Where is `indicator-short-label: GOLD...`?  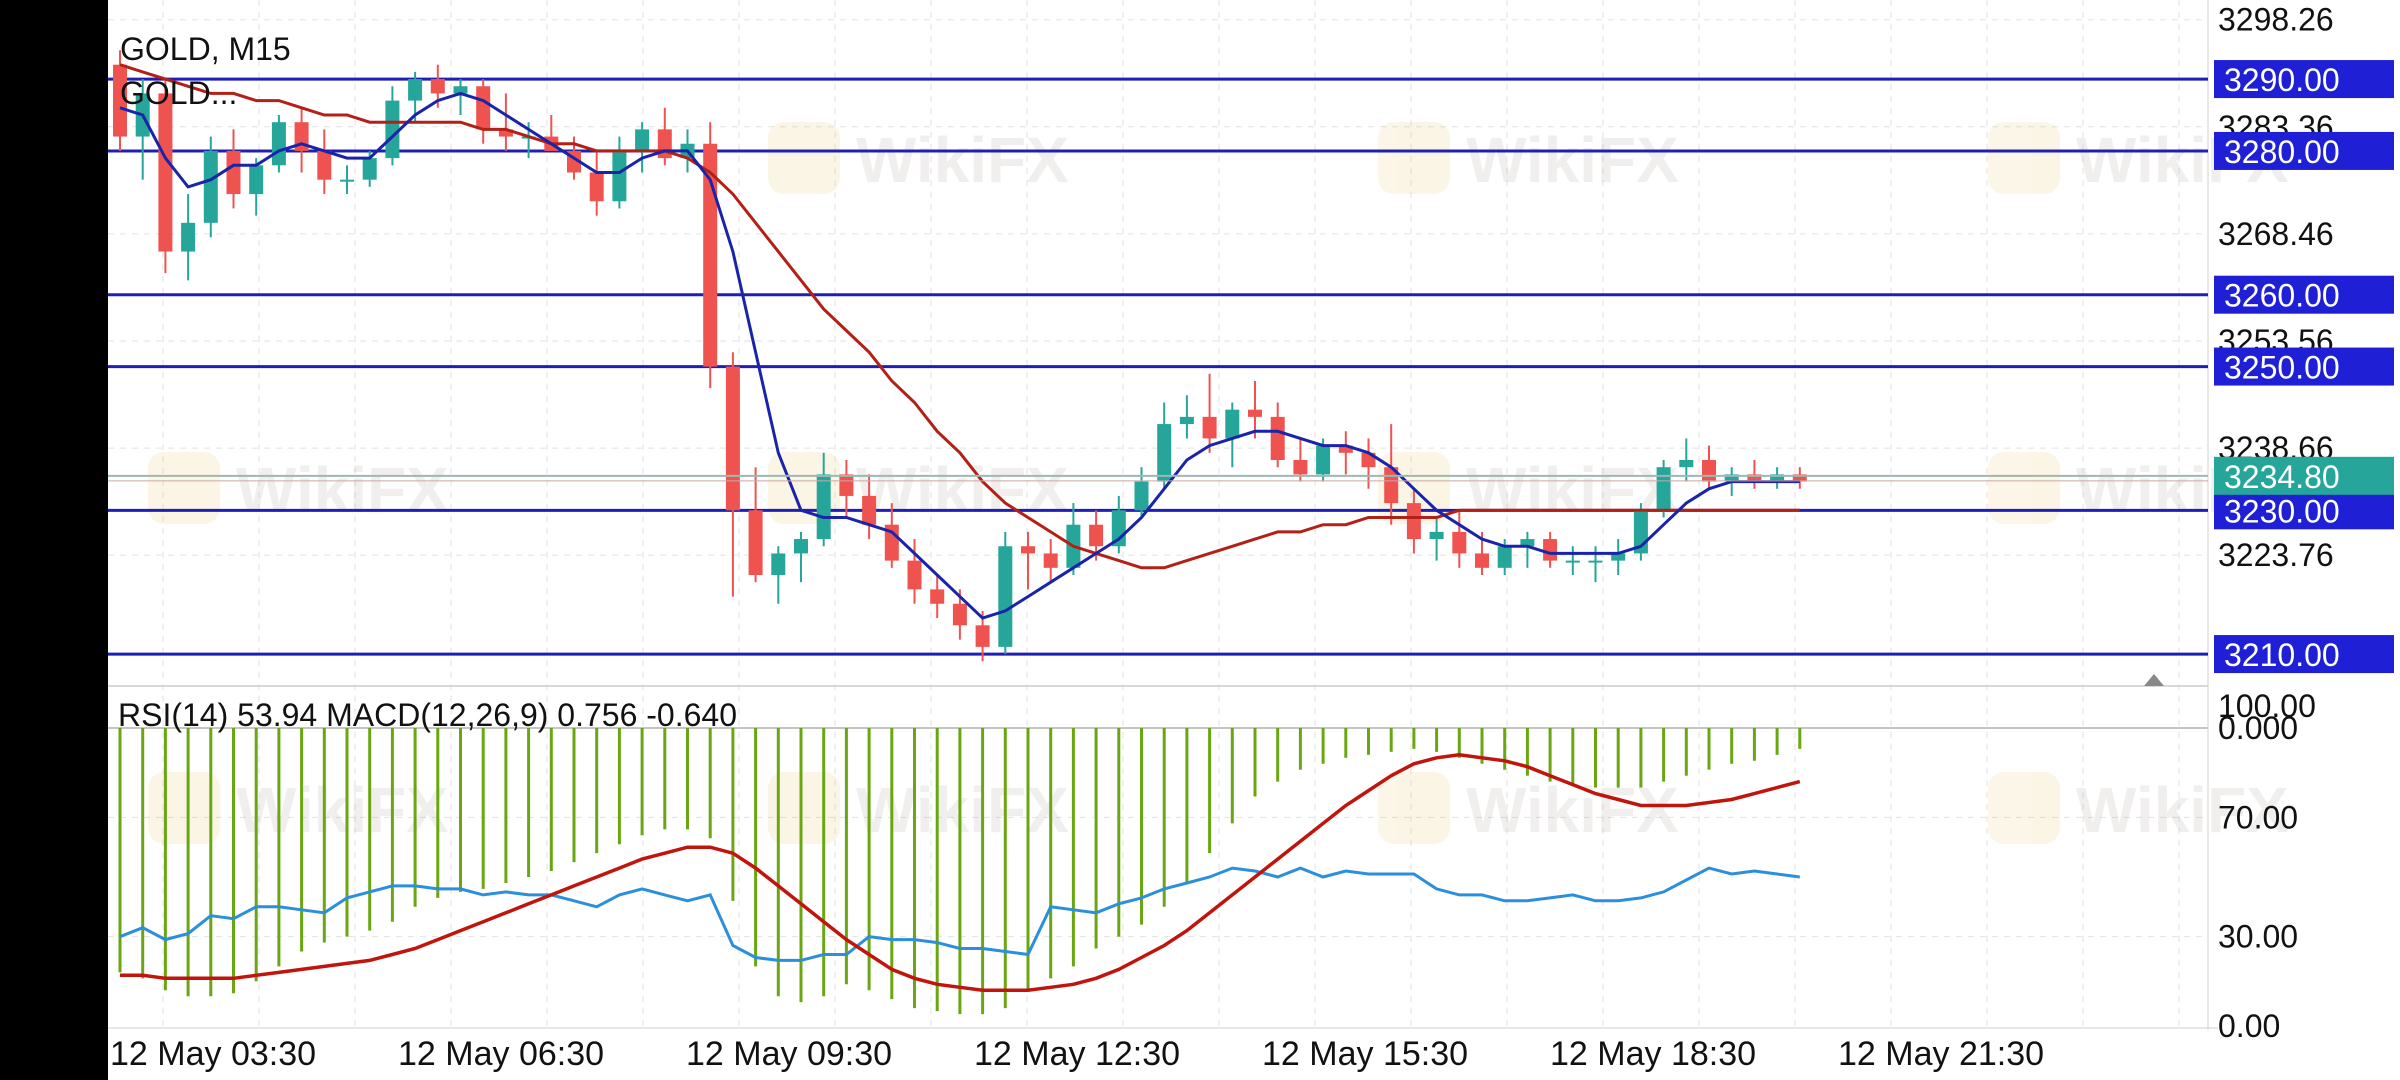
indicator-short-label: GOLD... is located at coordinates (178, 93).